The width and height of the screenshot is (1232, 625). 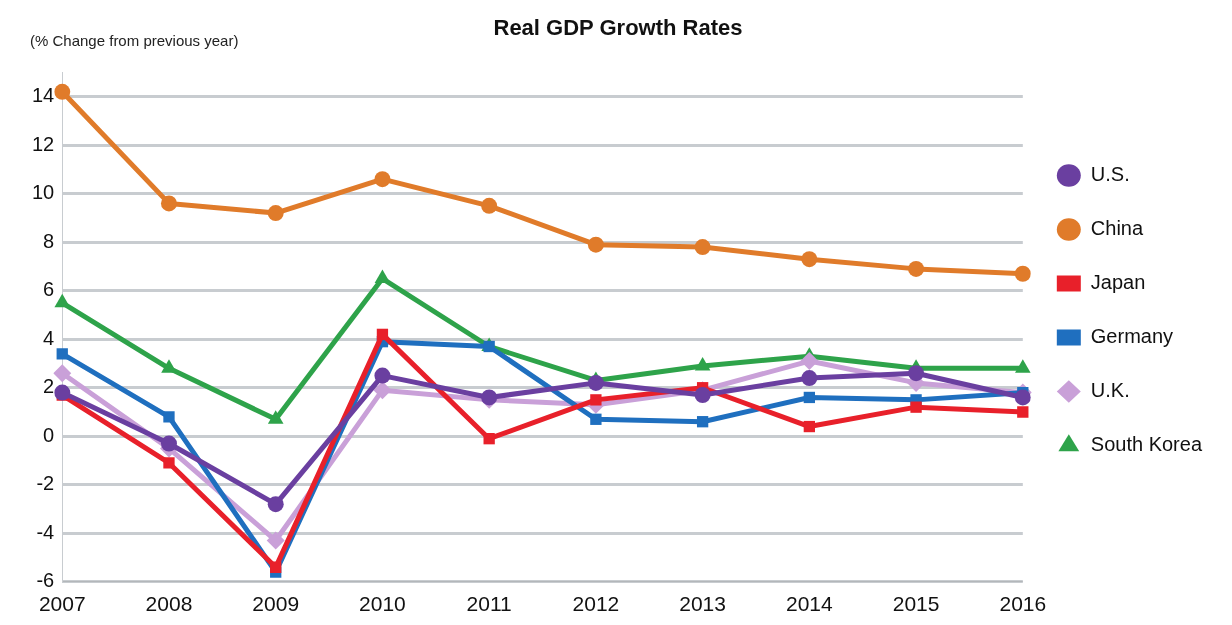 What do you see at coordinates (49, 240) in the screenshot?
I see `y-tick-label: 8` at bounding box center [49, 240].